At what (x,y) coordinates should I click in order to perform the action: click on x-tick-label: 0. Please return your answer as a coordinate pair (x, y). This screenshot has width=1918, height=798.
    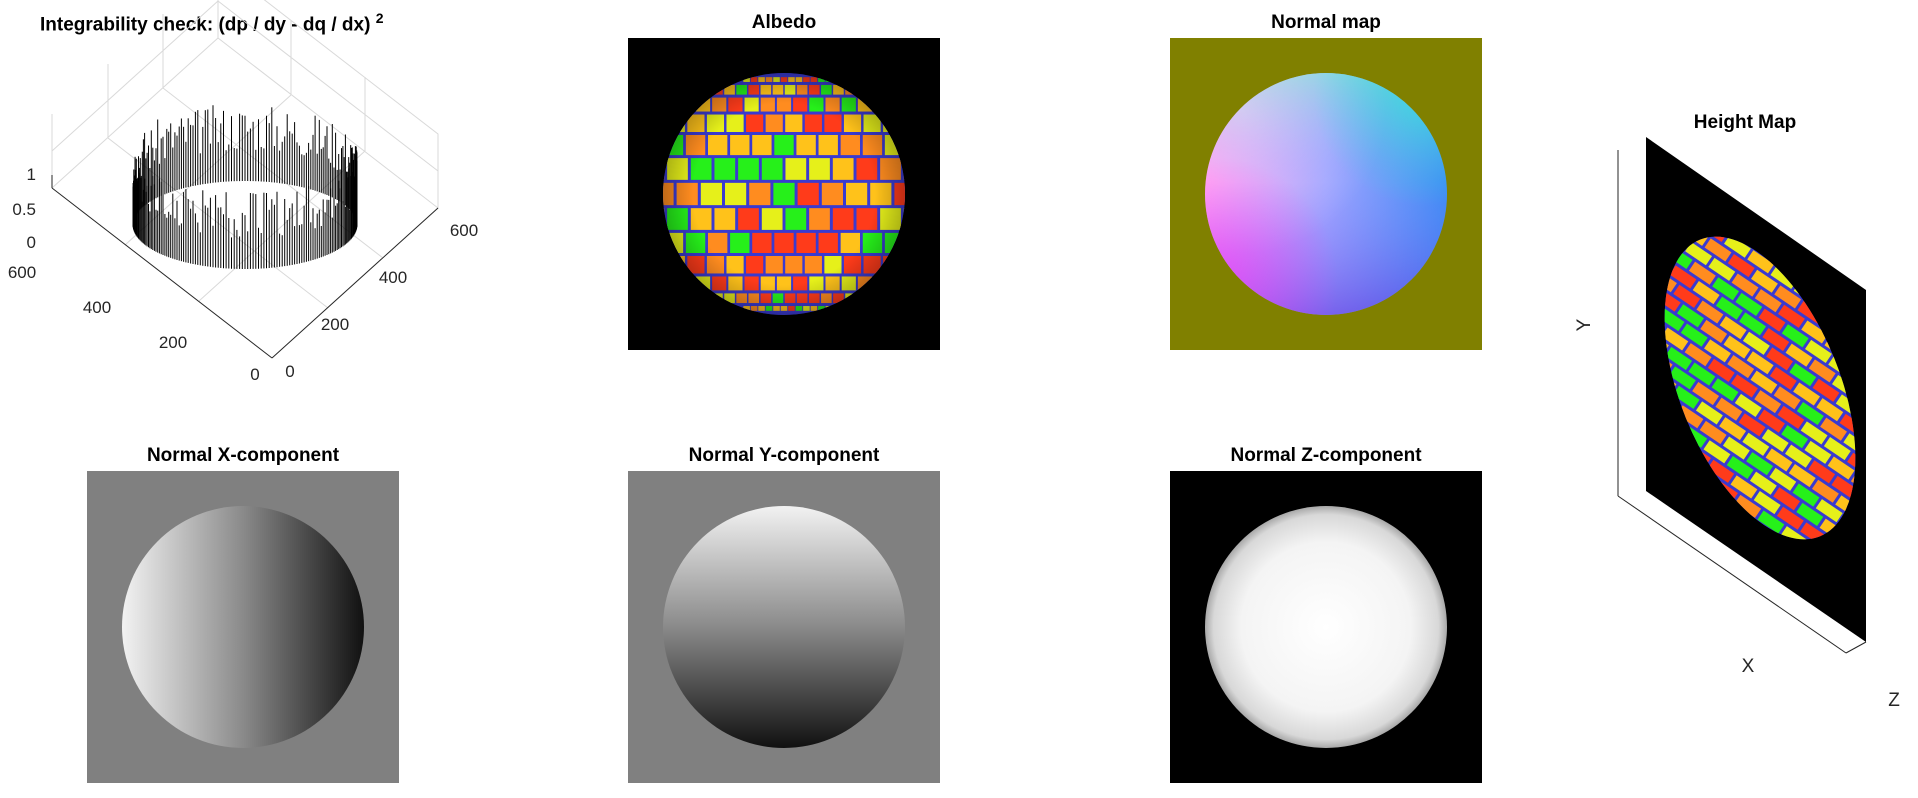
    Looking at the image, I should click on (289, 371).